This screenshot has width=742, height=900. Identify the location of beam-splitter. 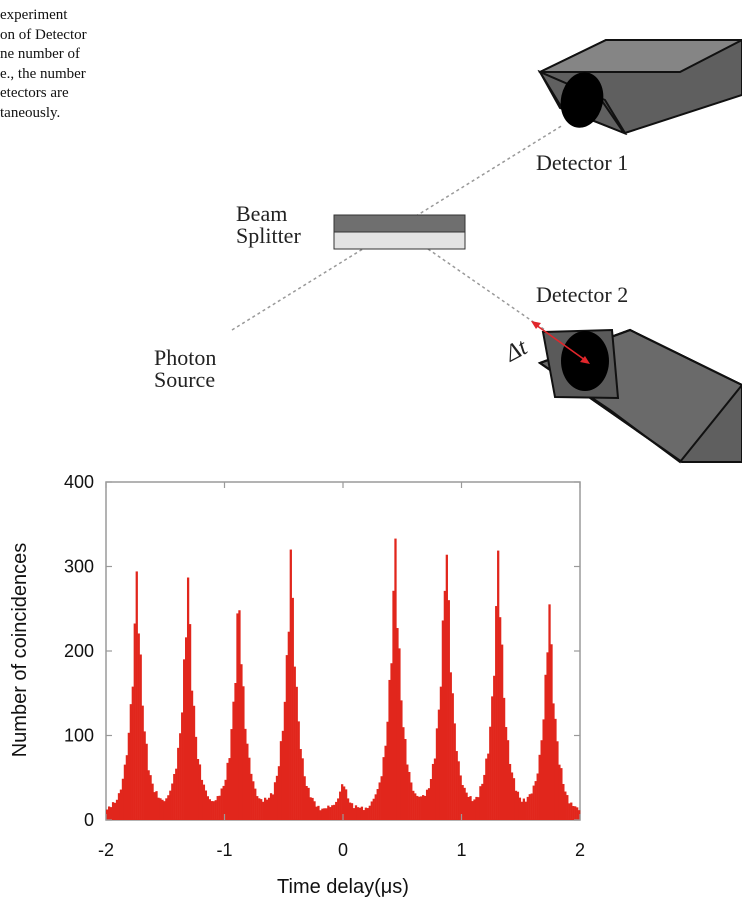
(399, 232).